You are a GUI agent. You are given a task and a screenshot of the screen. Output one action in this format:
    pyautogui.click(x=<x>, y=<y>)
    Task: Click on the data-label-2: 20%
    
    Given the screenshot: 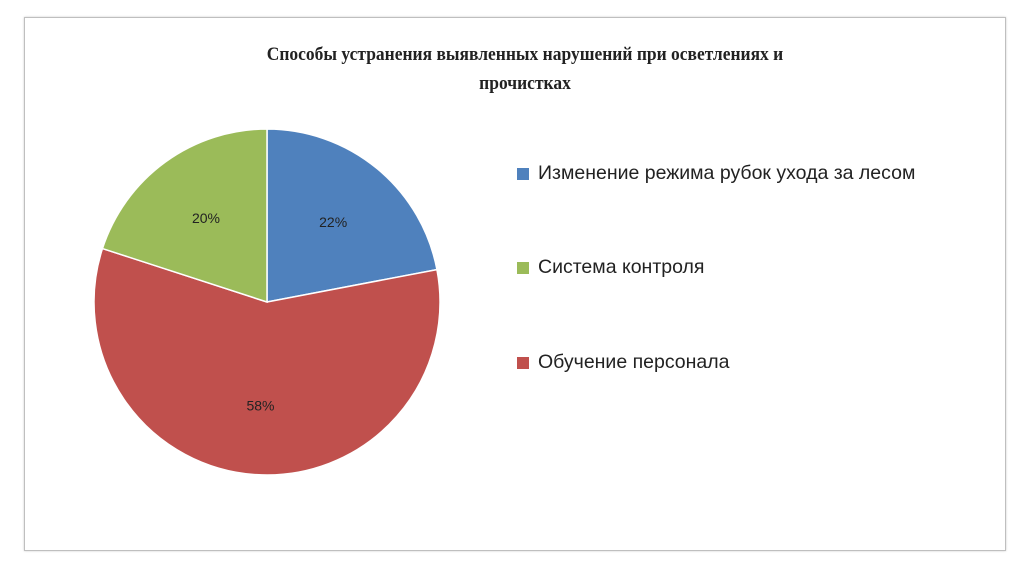 What is the action you would take?
    pyautogui.click(x=206, y=218)
    